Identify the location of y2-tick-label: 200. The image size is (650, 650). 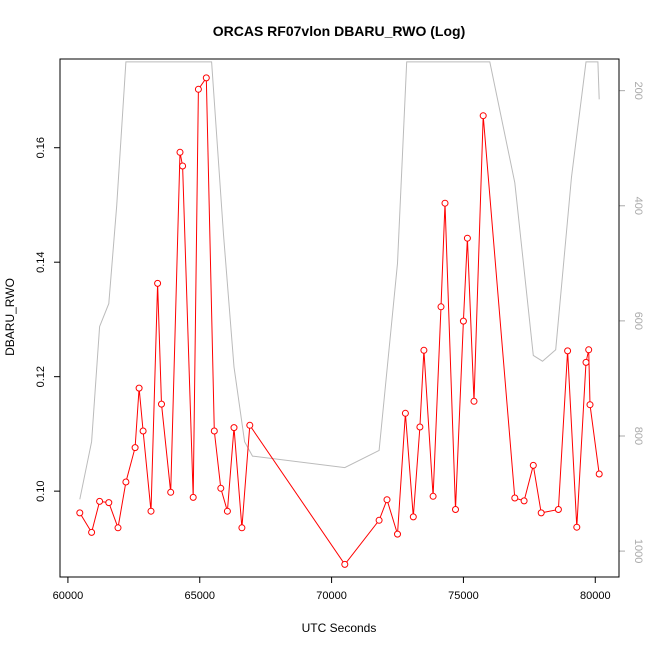
(638, 90).